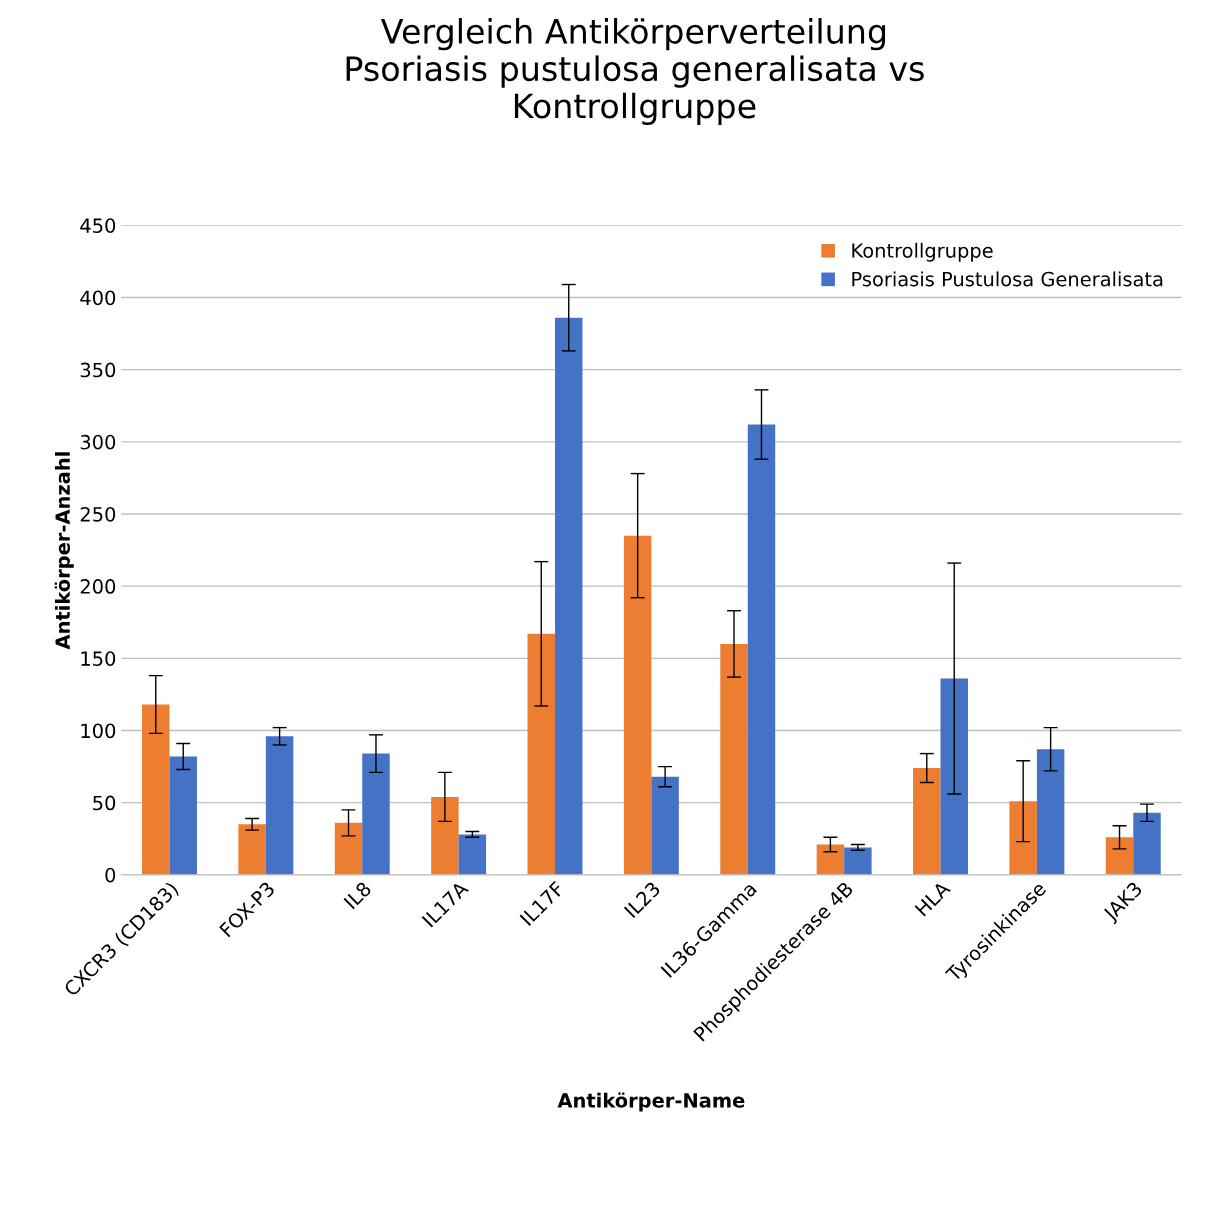 This screenshot has height=1205, width=1213. I want to click on legend-label: Kontrollgruppe, so click(922, 252).